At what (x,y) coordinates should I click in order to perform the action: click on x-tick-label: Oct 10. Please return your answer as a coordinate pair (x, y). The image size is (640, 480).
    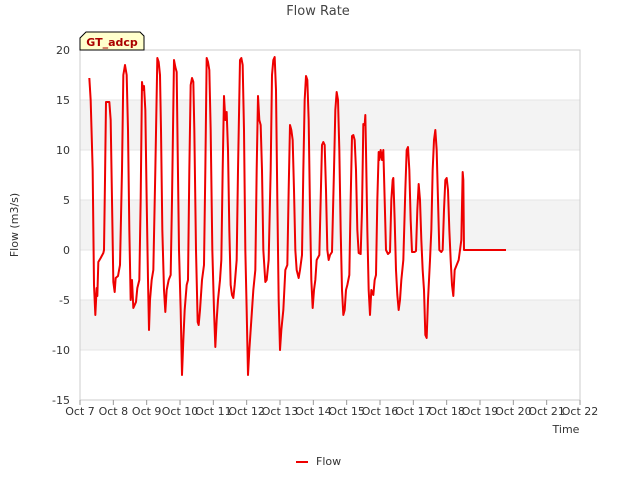
    Looking at the image, I should click on (180, 411).